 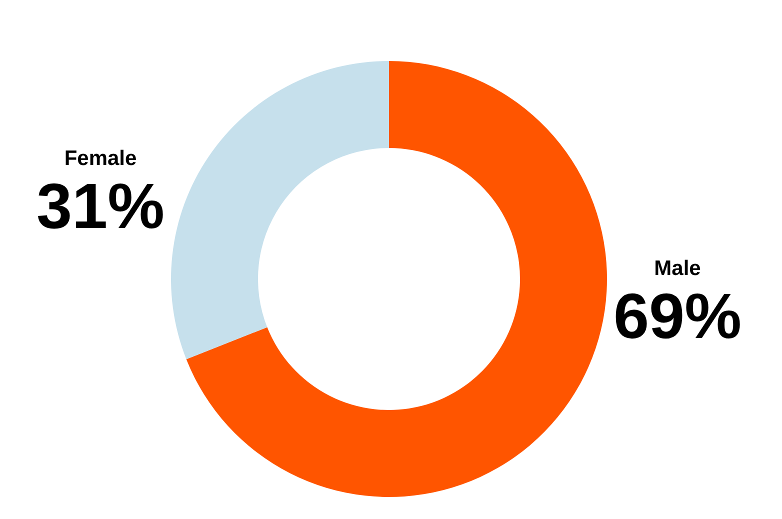 I want to click on data-label: 69%, so click(x=677, y=316).